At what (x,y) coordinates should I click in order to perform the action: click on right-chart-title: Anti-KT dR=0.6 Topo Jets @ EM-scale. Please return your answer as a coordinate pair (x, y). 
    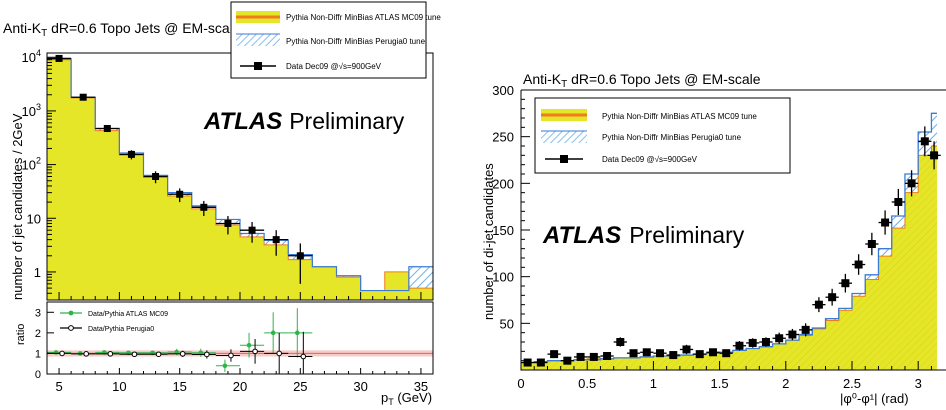
    Looking at the image, I should click on (642, 80).